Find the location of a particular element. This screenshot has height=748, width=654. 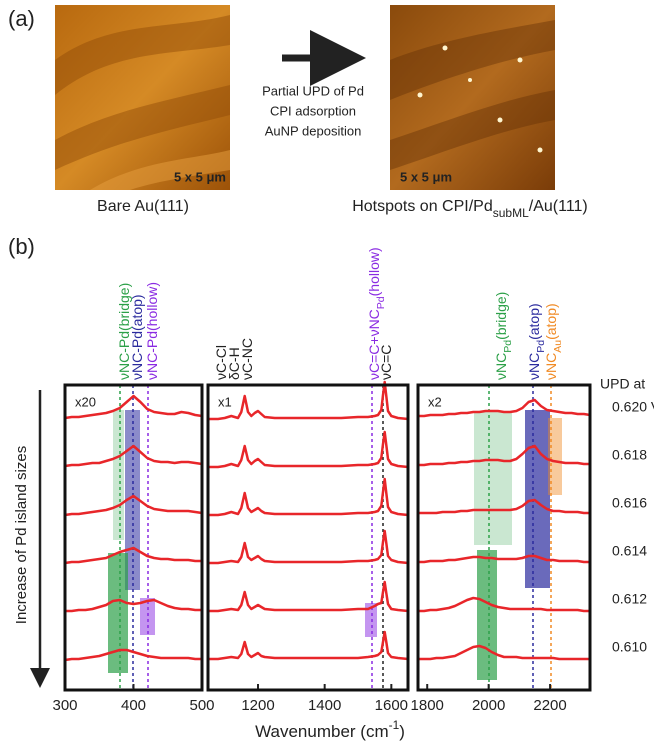

text-segment: /Au(111) is located at coordinates (558, 206).